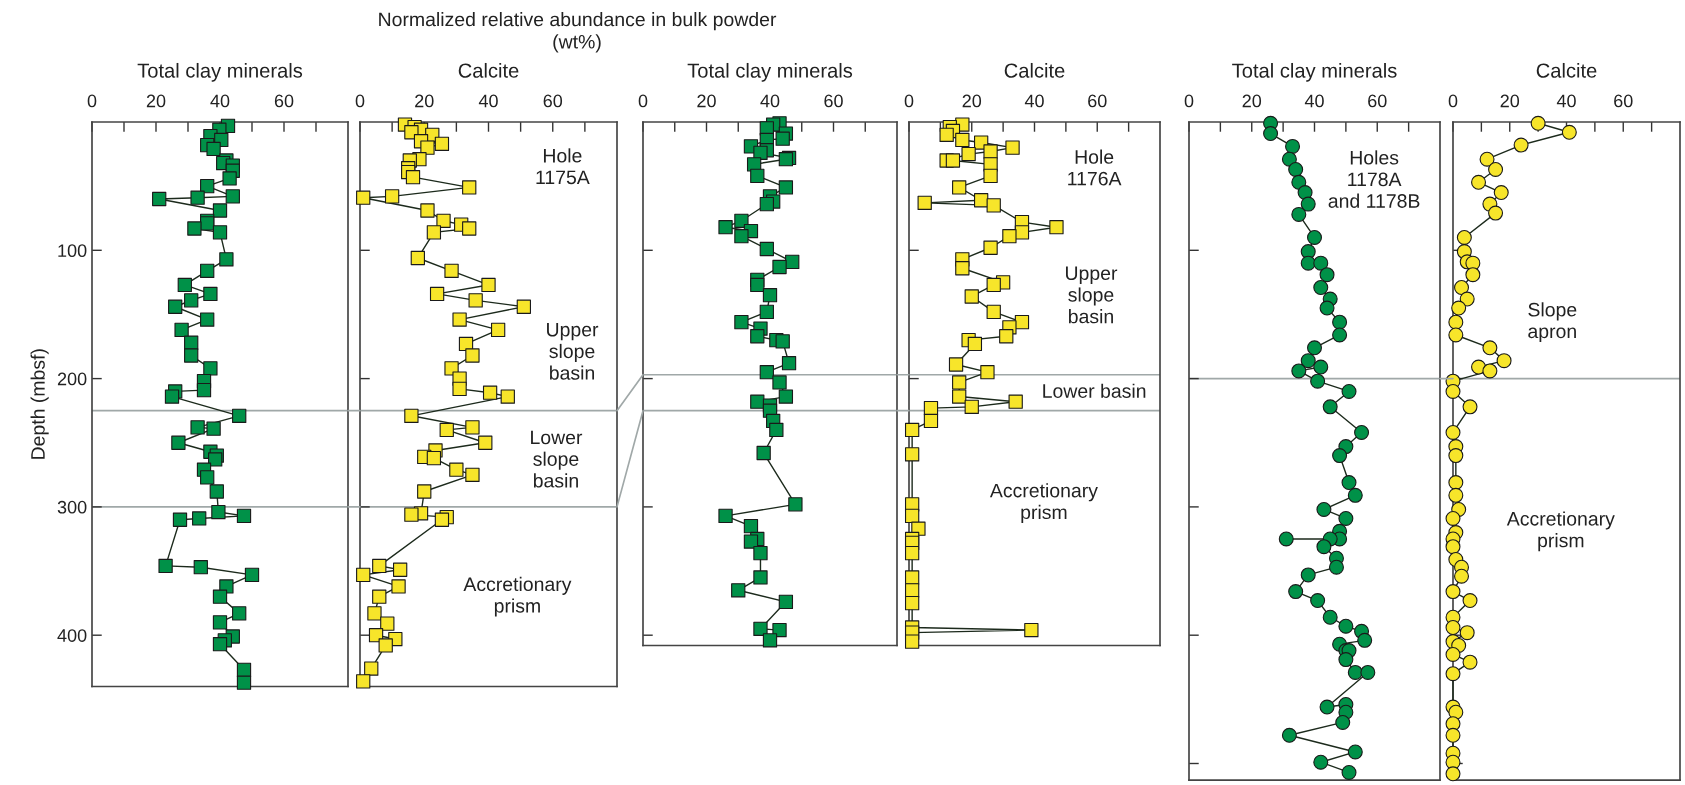 This screenshot has height=785, width=1685. Describe the element at coordinates (39, 404) in the screenshot. I see `y-axis-title: Depth (mbsf)` at that location.